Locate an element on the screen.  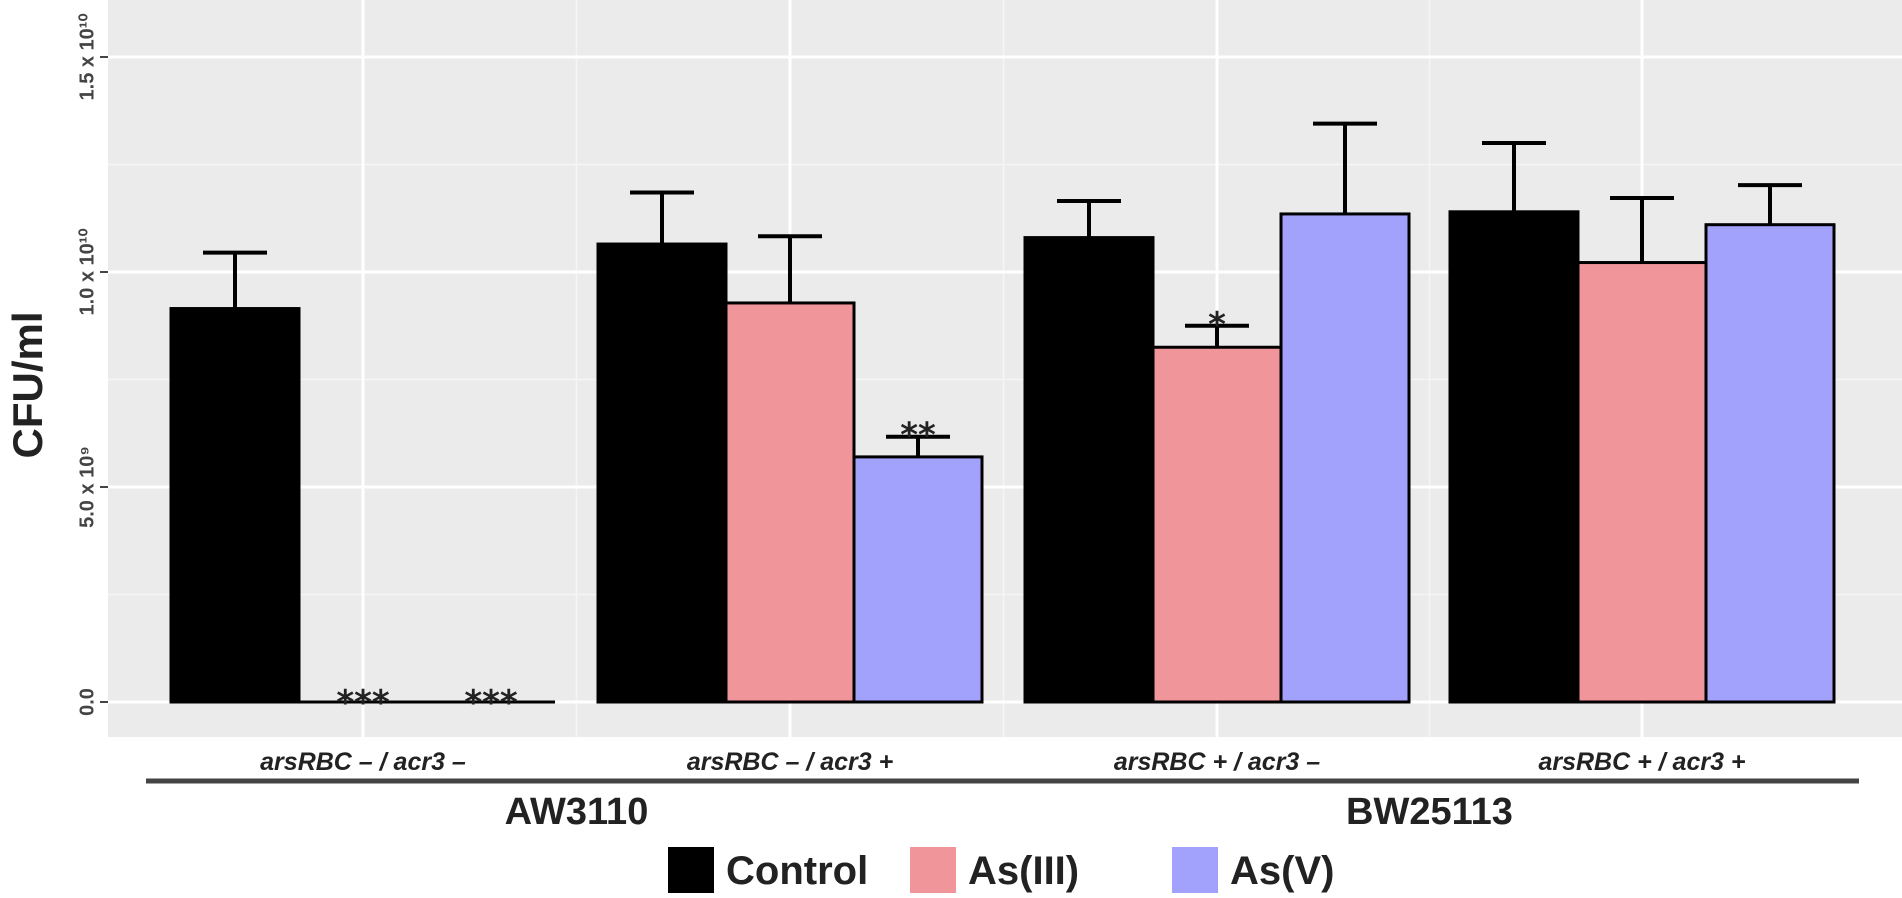
strain-groups: AW3110 BW25113 is located at coordinates (1002, 805).